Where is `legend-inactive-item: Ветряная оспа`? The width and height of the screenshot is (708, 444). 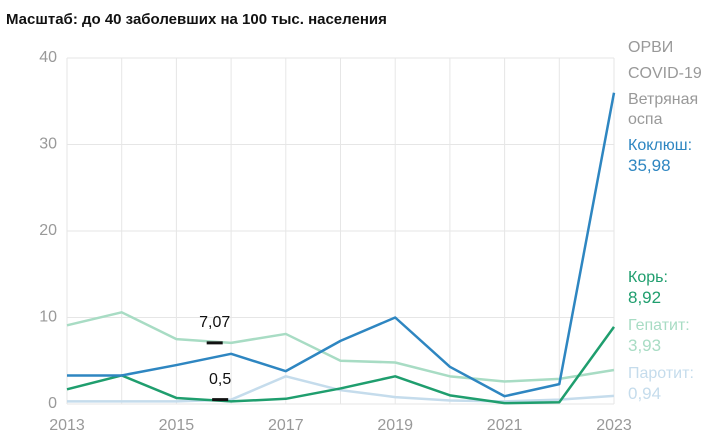 legend-inactive-item: Ветряная оспа is located at coordinates (663, 109).